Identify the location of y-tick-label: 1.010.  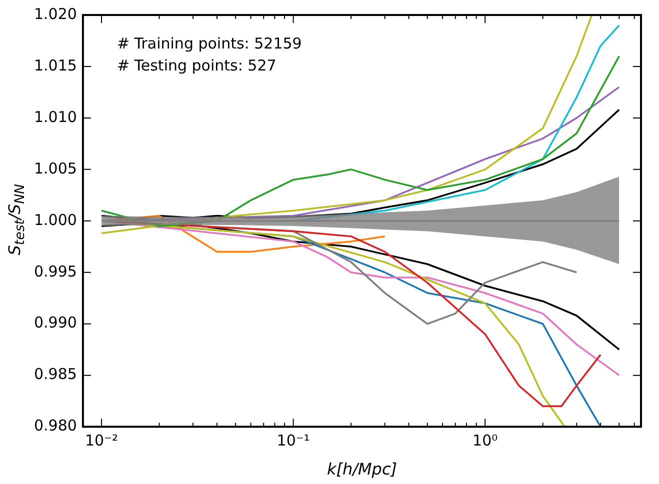
(55, 117).